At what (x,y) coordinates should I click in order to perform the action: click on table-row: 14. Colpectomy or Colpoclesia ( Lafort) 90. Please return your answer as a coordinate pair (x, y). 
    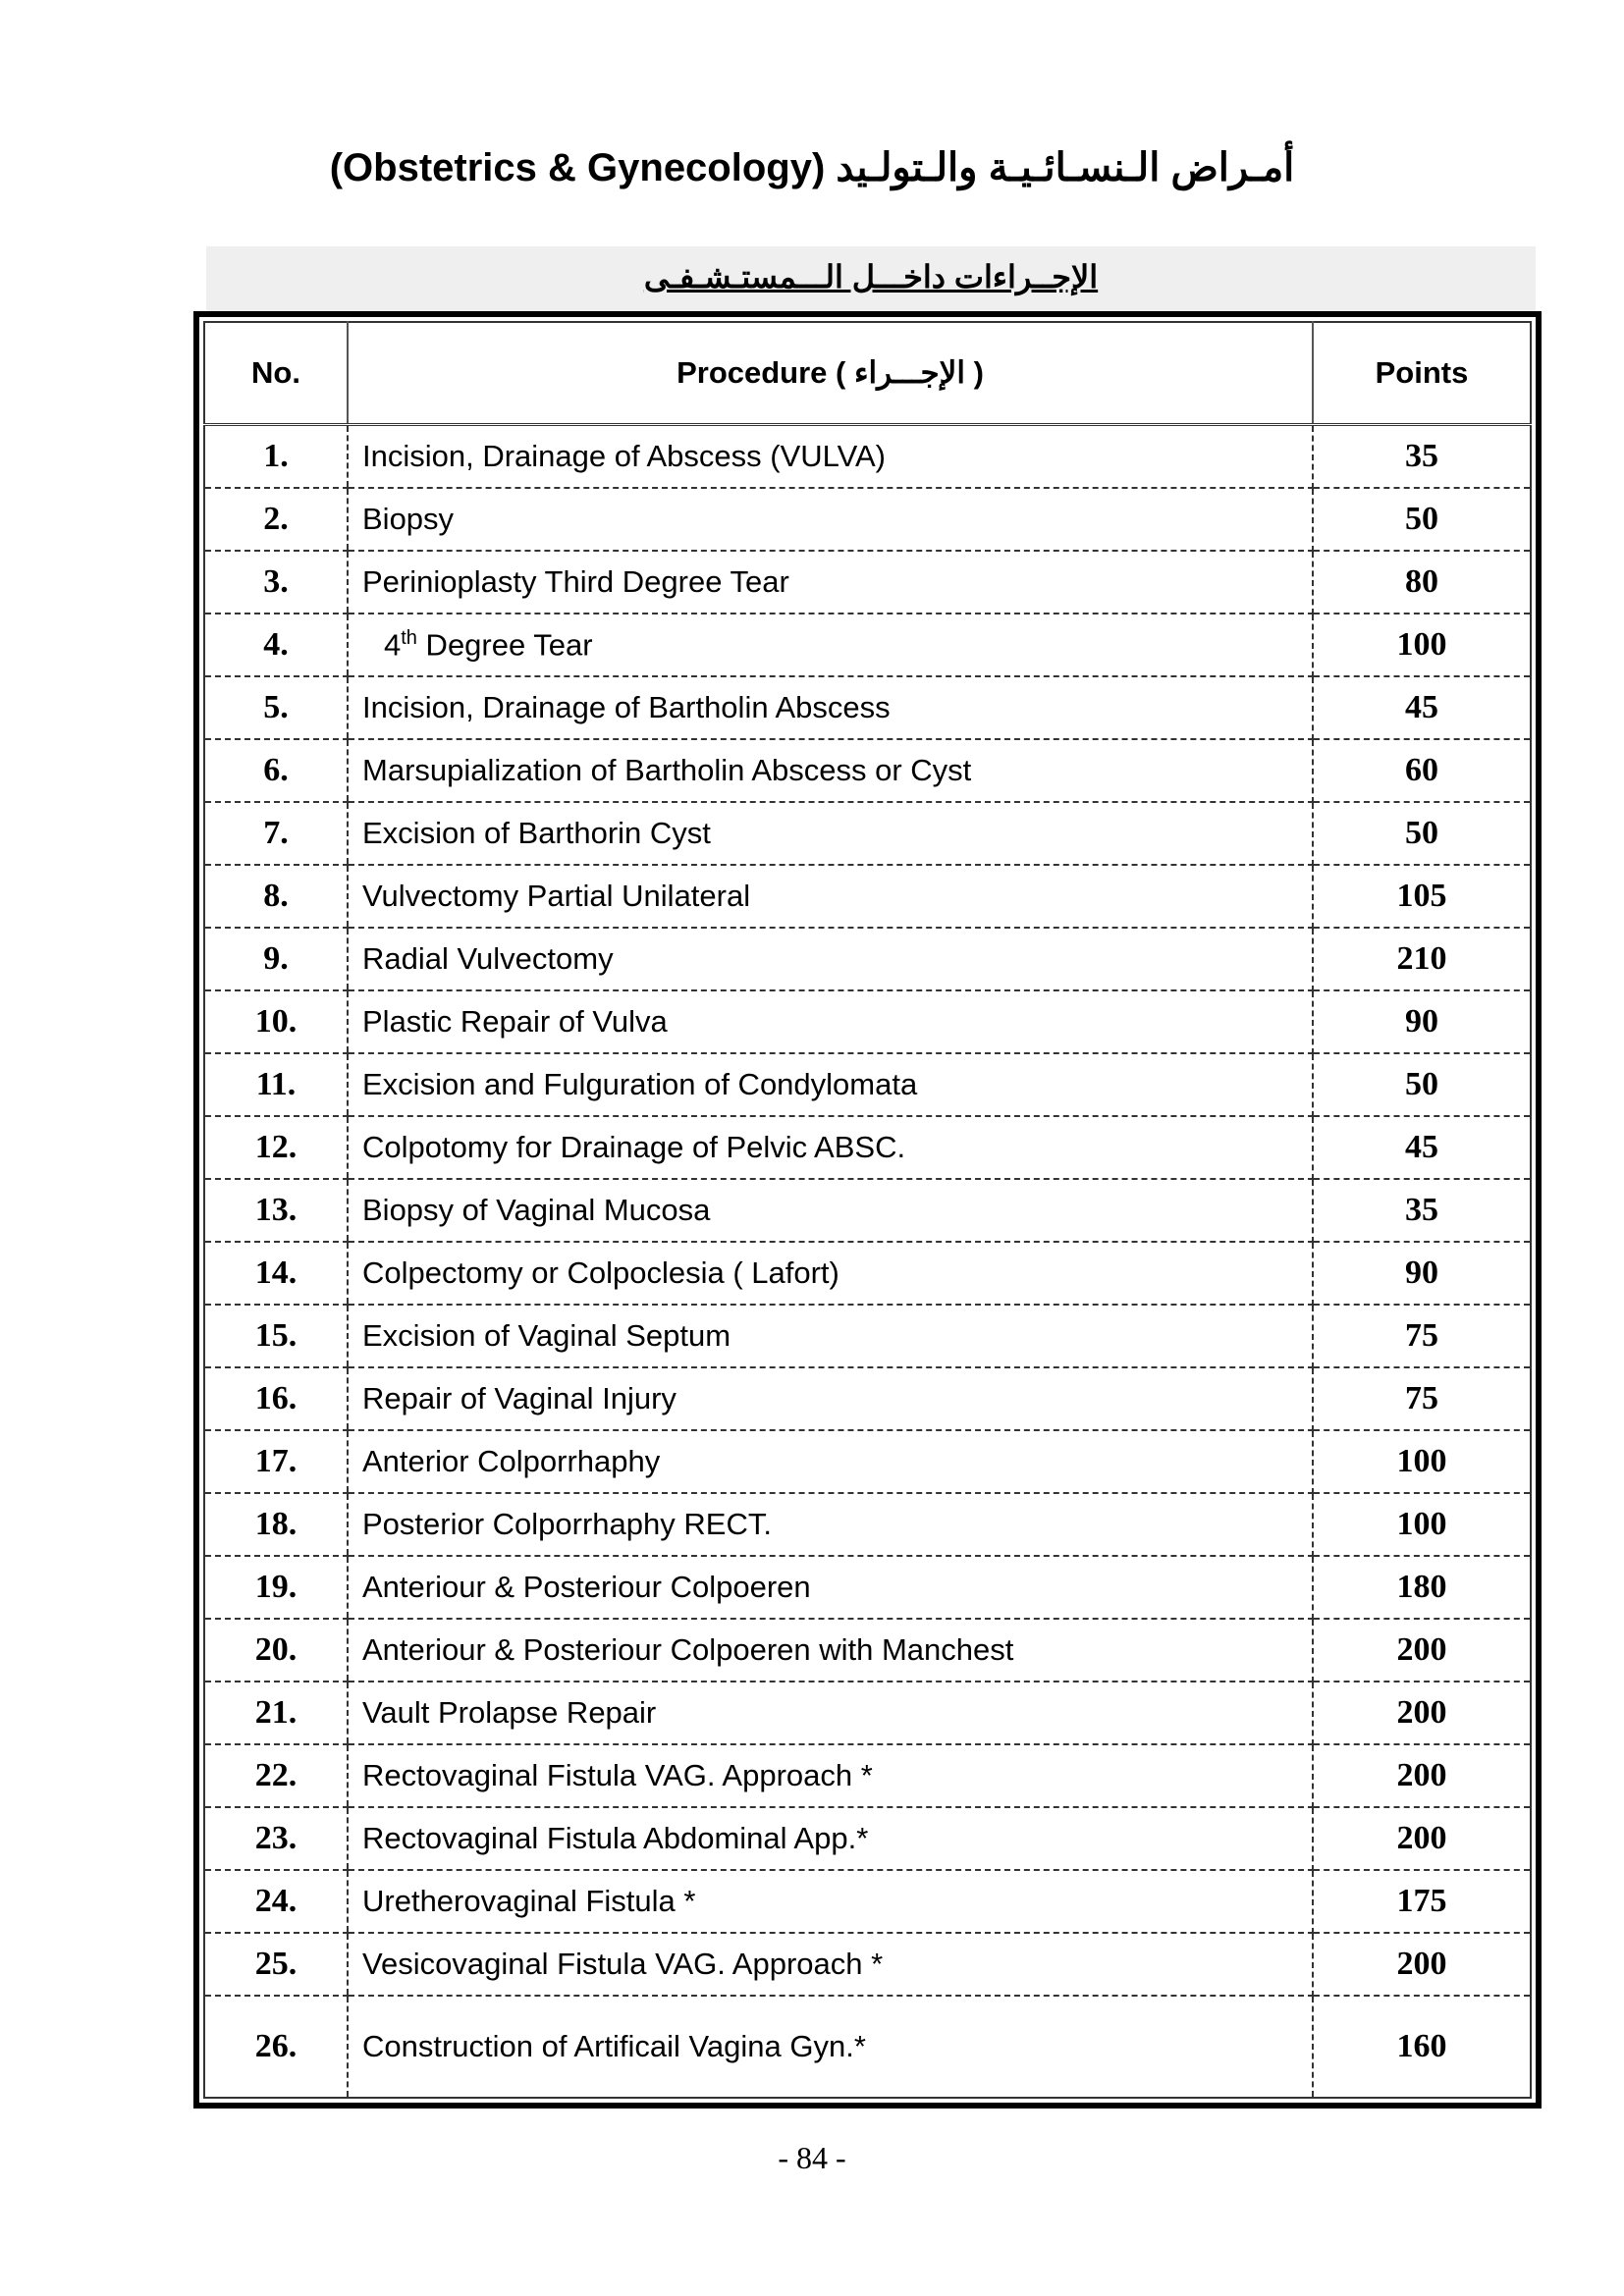
    Looking at the image, I should click on (867, 1274).